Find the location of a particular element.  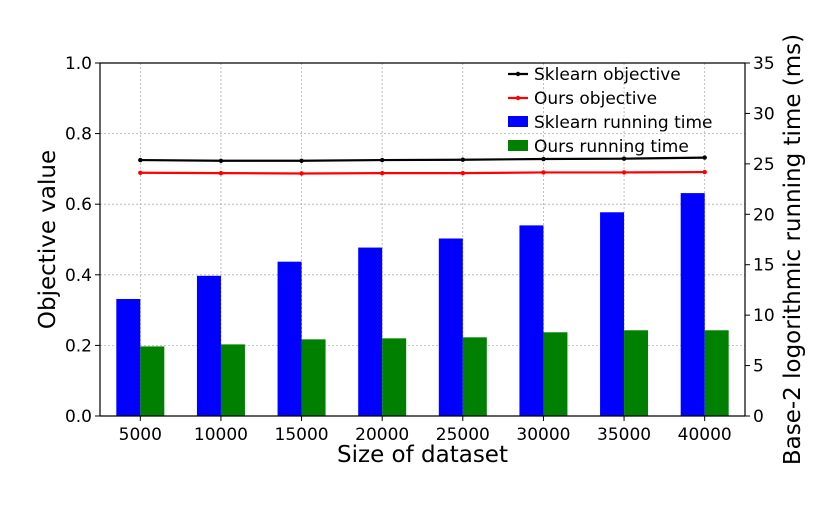

y-tick-label: 0.2 is located at coordinates (78, 346).